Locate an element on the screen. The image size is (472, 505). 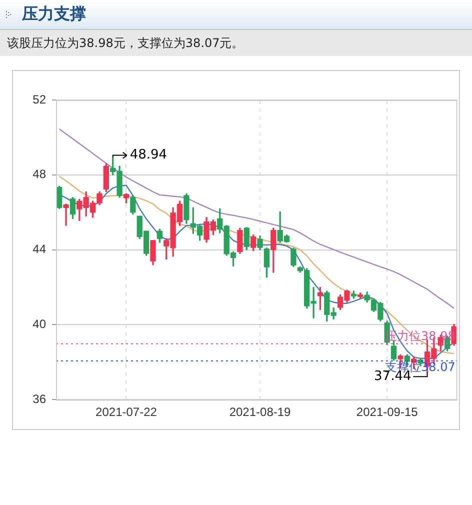
annotation: 48.94 is located at coordinates (149, 155).